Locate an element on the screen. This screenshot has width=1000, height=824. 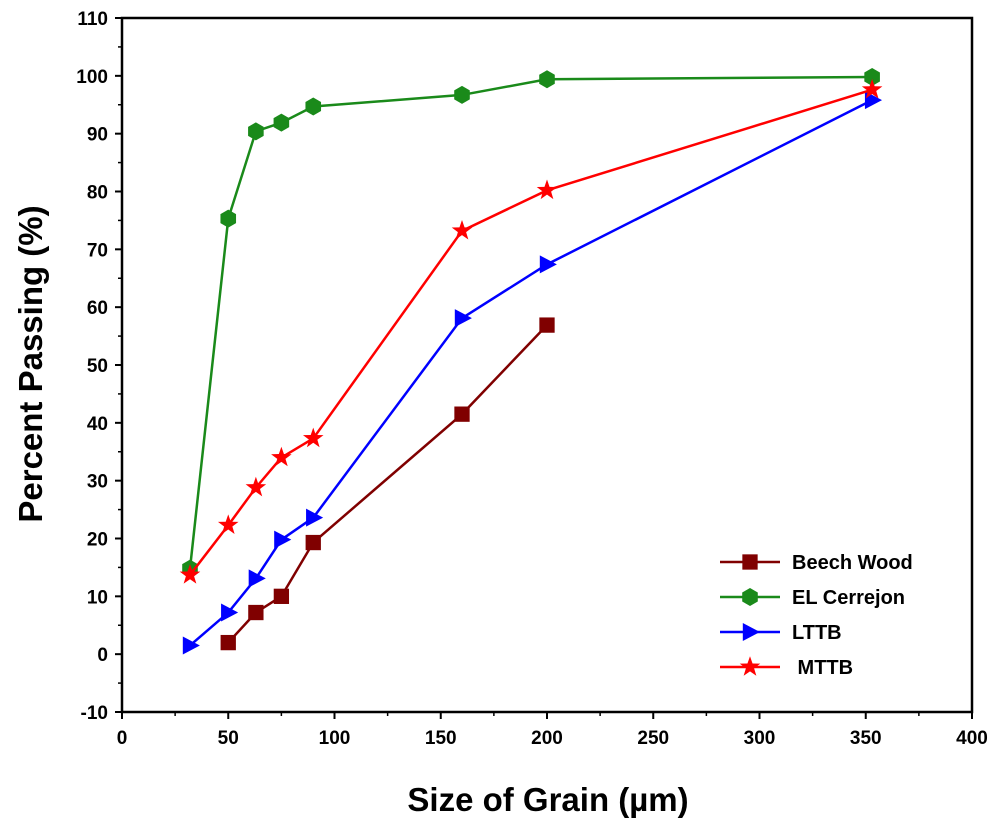
x-tick-label: 100 is located at coordinates (335, 738).